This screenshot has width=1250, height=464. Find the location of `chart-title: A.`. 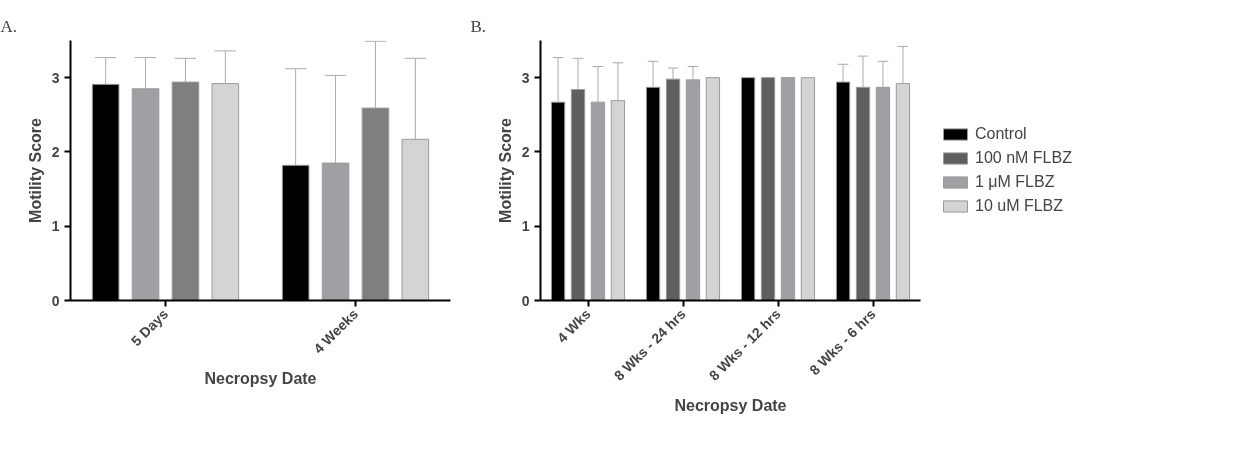

chart-title: A. is located at coordinates (9, 26).